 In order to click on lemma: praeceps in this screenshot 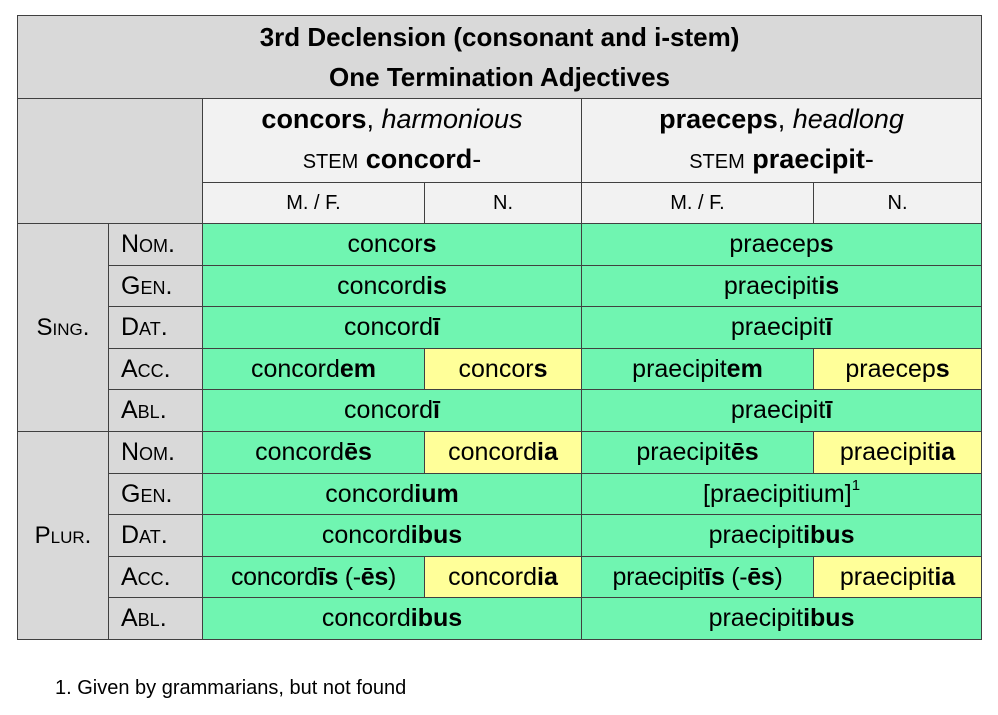, I will do `click(718, 119)`.